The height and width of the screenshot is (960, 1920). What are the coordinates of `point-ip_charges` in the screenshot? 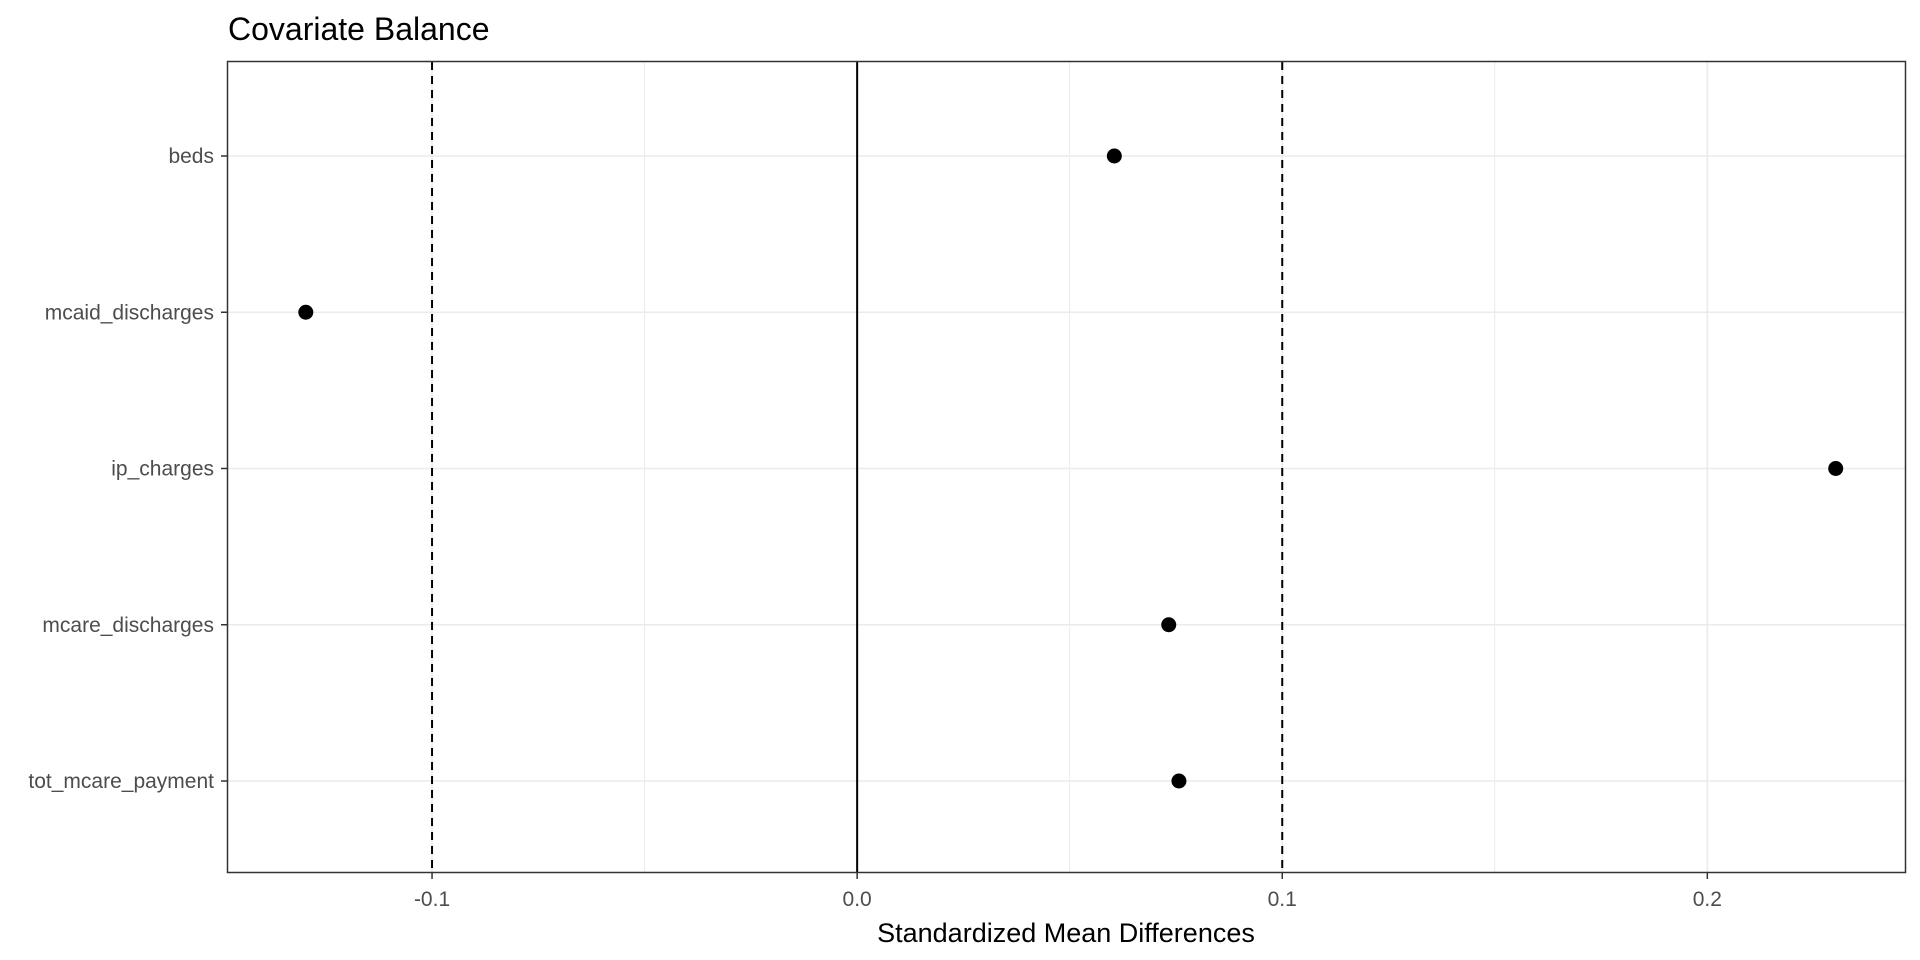 It's located at (1836, 468).